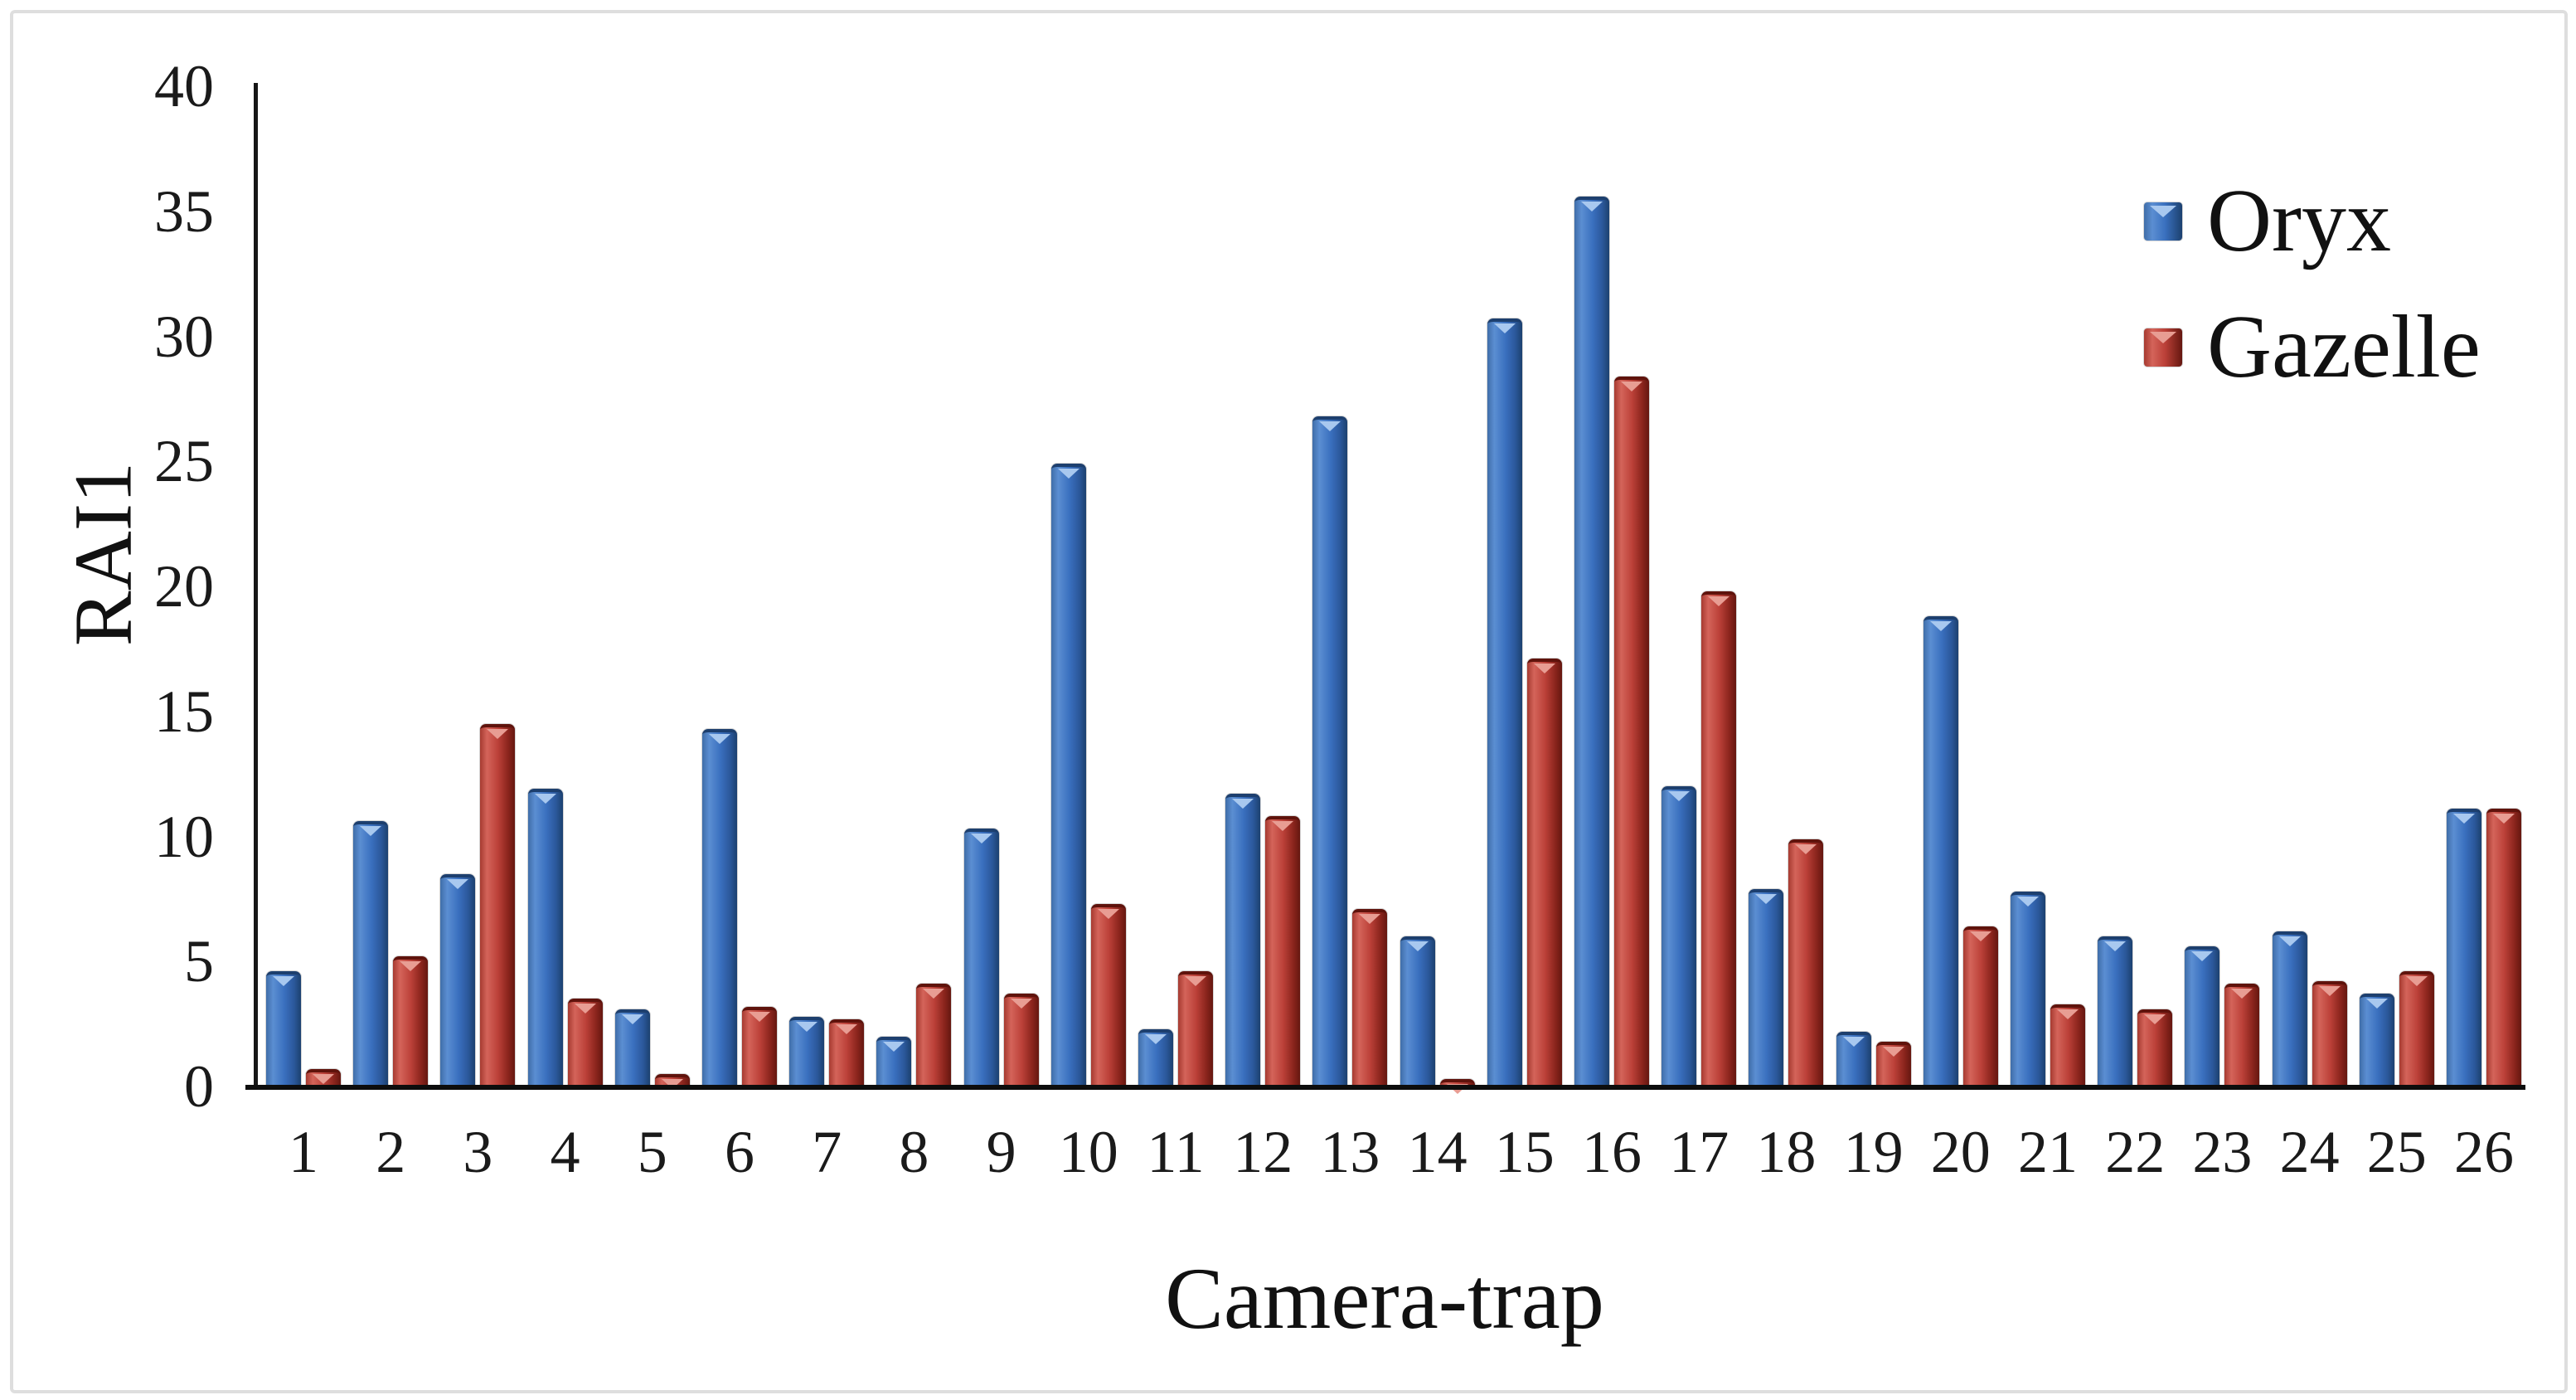 The image size is (2576, 1400). What do you see at coordinates (2222, 1152) in the screenshot?
I see `x-tick-label: 23` at bounding box center [2222, 1152].